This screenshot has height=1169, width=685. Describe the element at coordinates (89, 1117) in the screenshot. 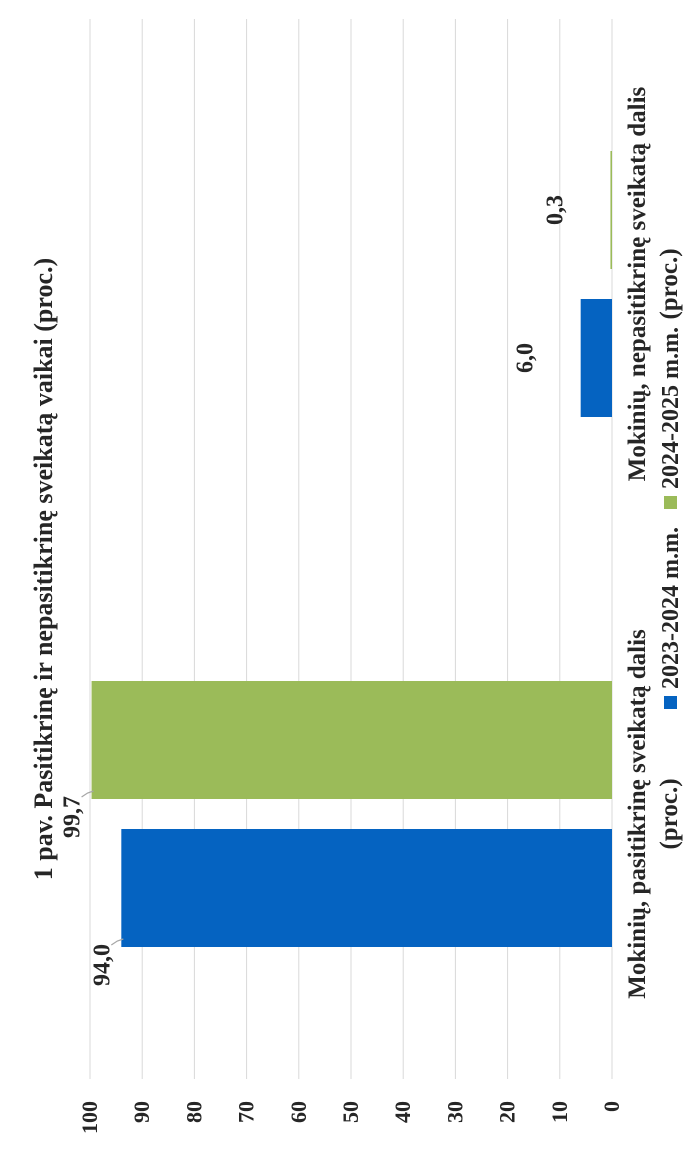

I see `y-tick-label: 100` at that location.